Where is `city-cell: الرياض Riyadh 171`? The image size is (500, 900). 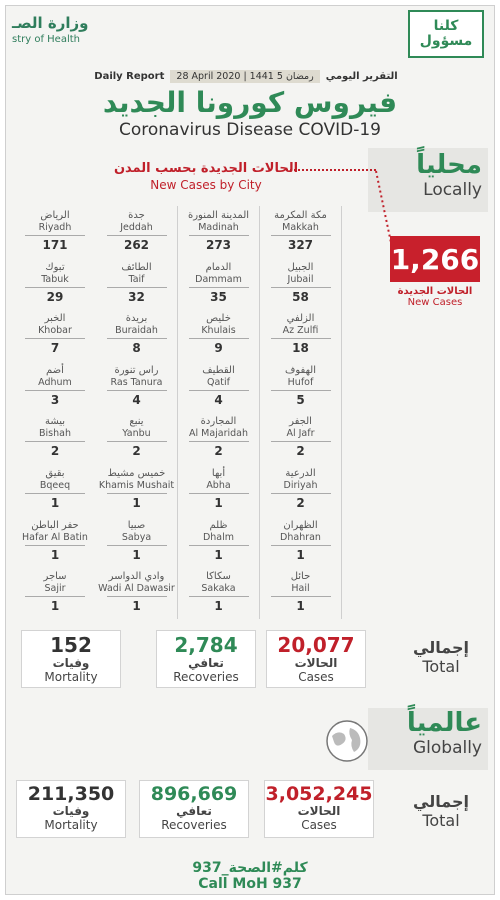 city-cell: الرياض Riyadh 171 is located at coordinates (55, 232).